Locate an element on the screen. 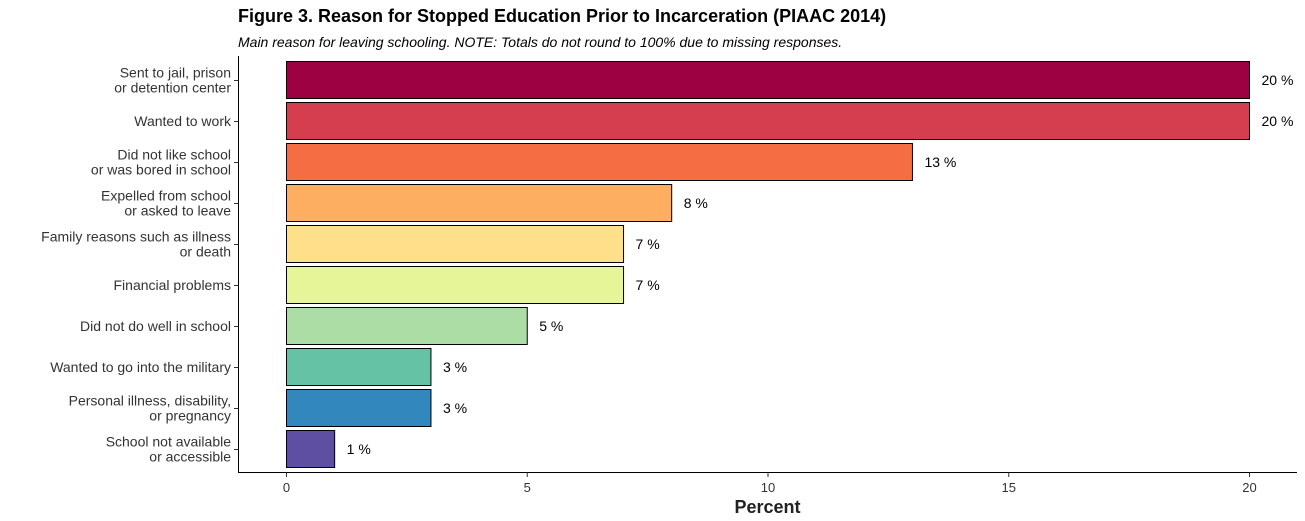  category-label-line: or pregnancy is located at coordinates (190, 416).